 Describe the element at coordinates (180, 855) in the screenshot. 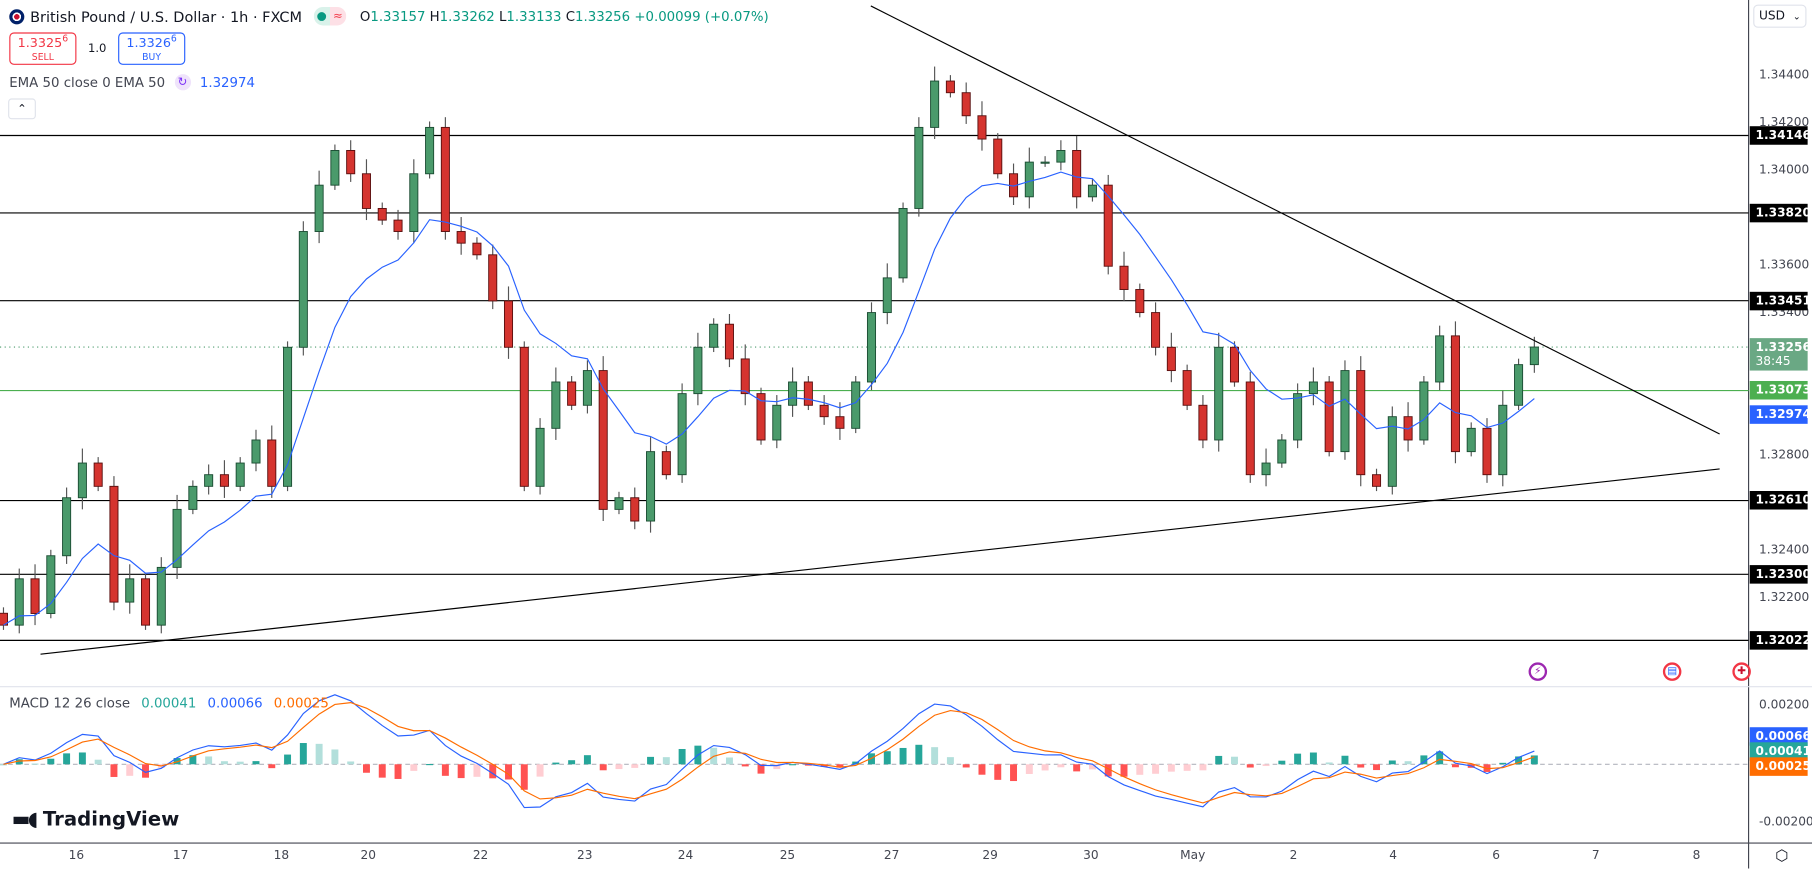

I see `time-tick-label: 17` at that location.